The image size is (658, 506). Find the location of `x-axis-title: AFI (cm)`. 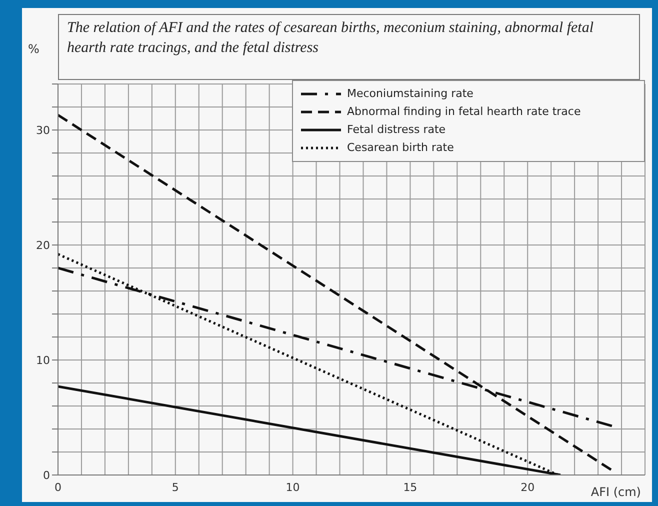

x-axis-title: AFI (cm) is located at coordinates (615, 492).